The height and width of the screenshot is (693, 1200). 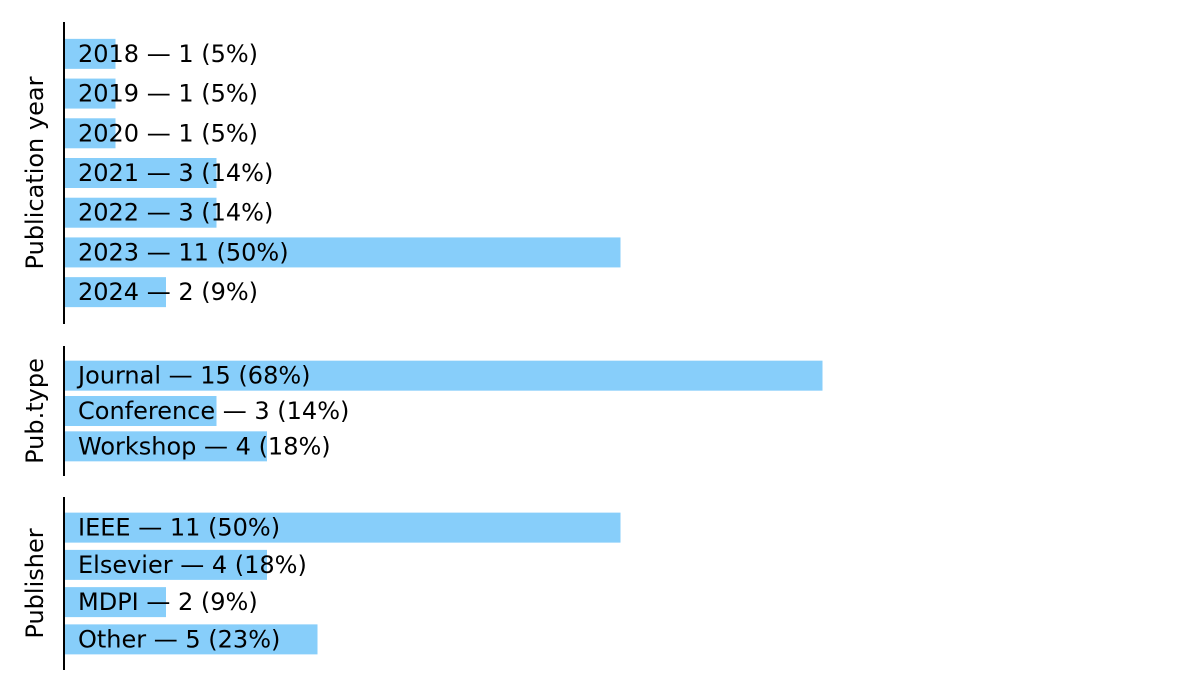 What do you see at coordinates (168, 602) in the screenshot?
I see `bar-label: MDPI — 2 (9%)` at bounding box center [168, 602].